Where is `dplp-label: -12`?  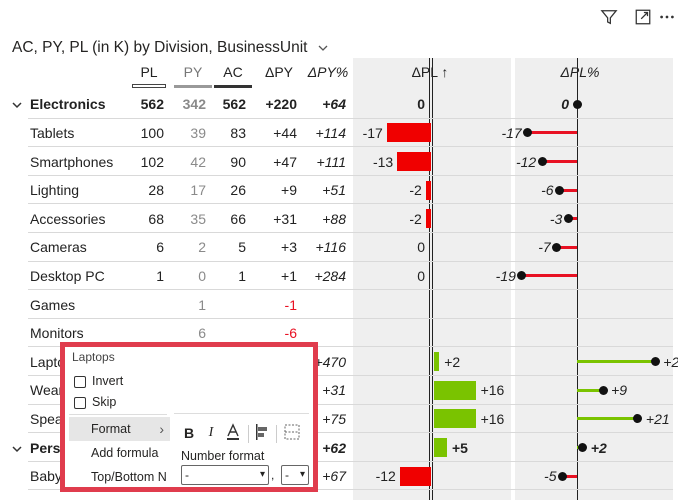 dplp-label: -12 is located at coordinates (526, 161).